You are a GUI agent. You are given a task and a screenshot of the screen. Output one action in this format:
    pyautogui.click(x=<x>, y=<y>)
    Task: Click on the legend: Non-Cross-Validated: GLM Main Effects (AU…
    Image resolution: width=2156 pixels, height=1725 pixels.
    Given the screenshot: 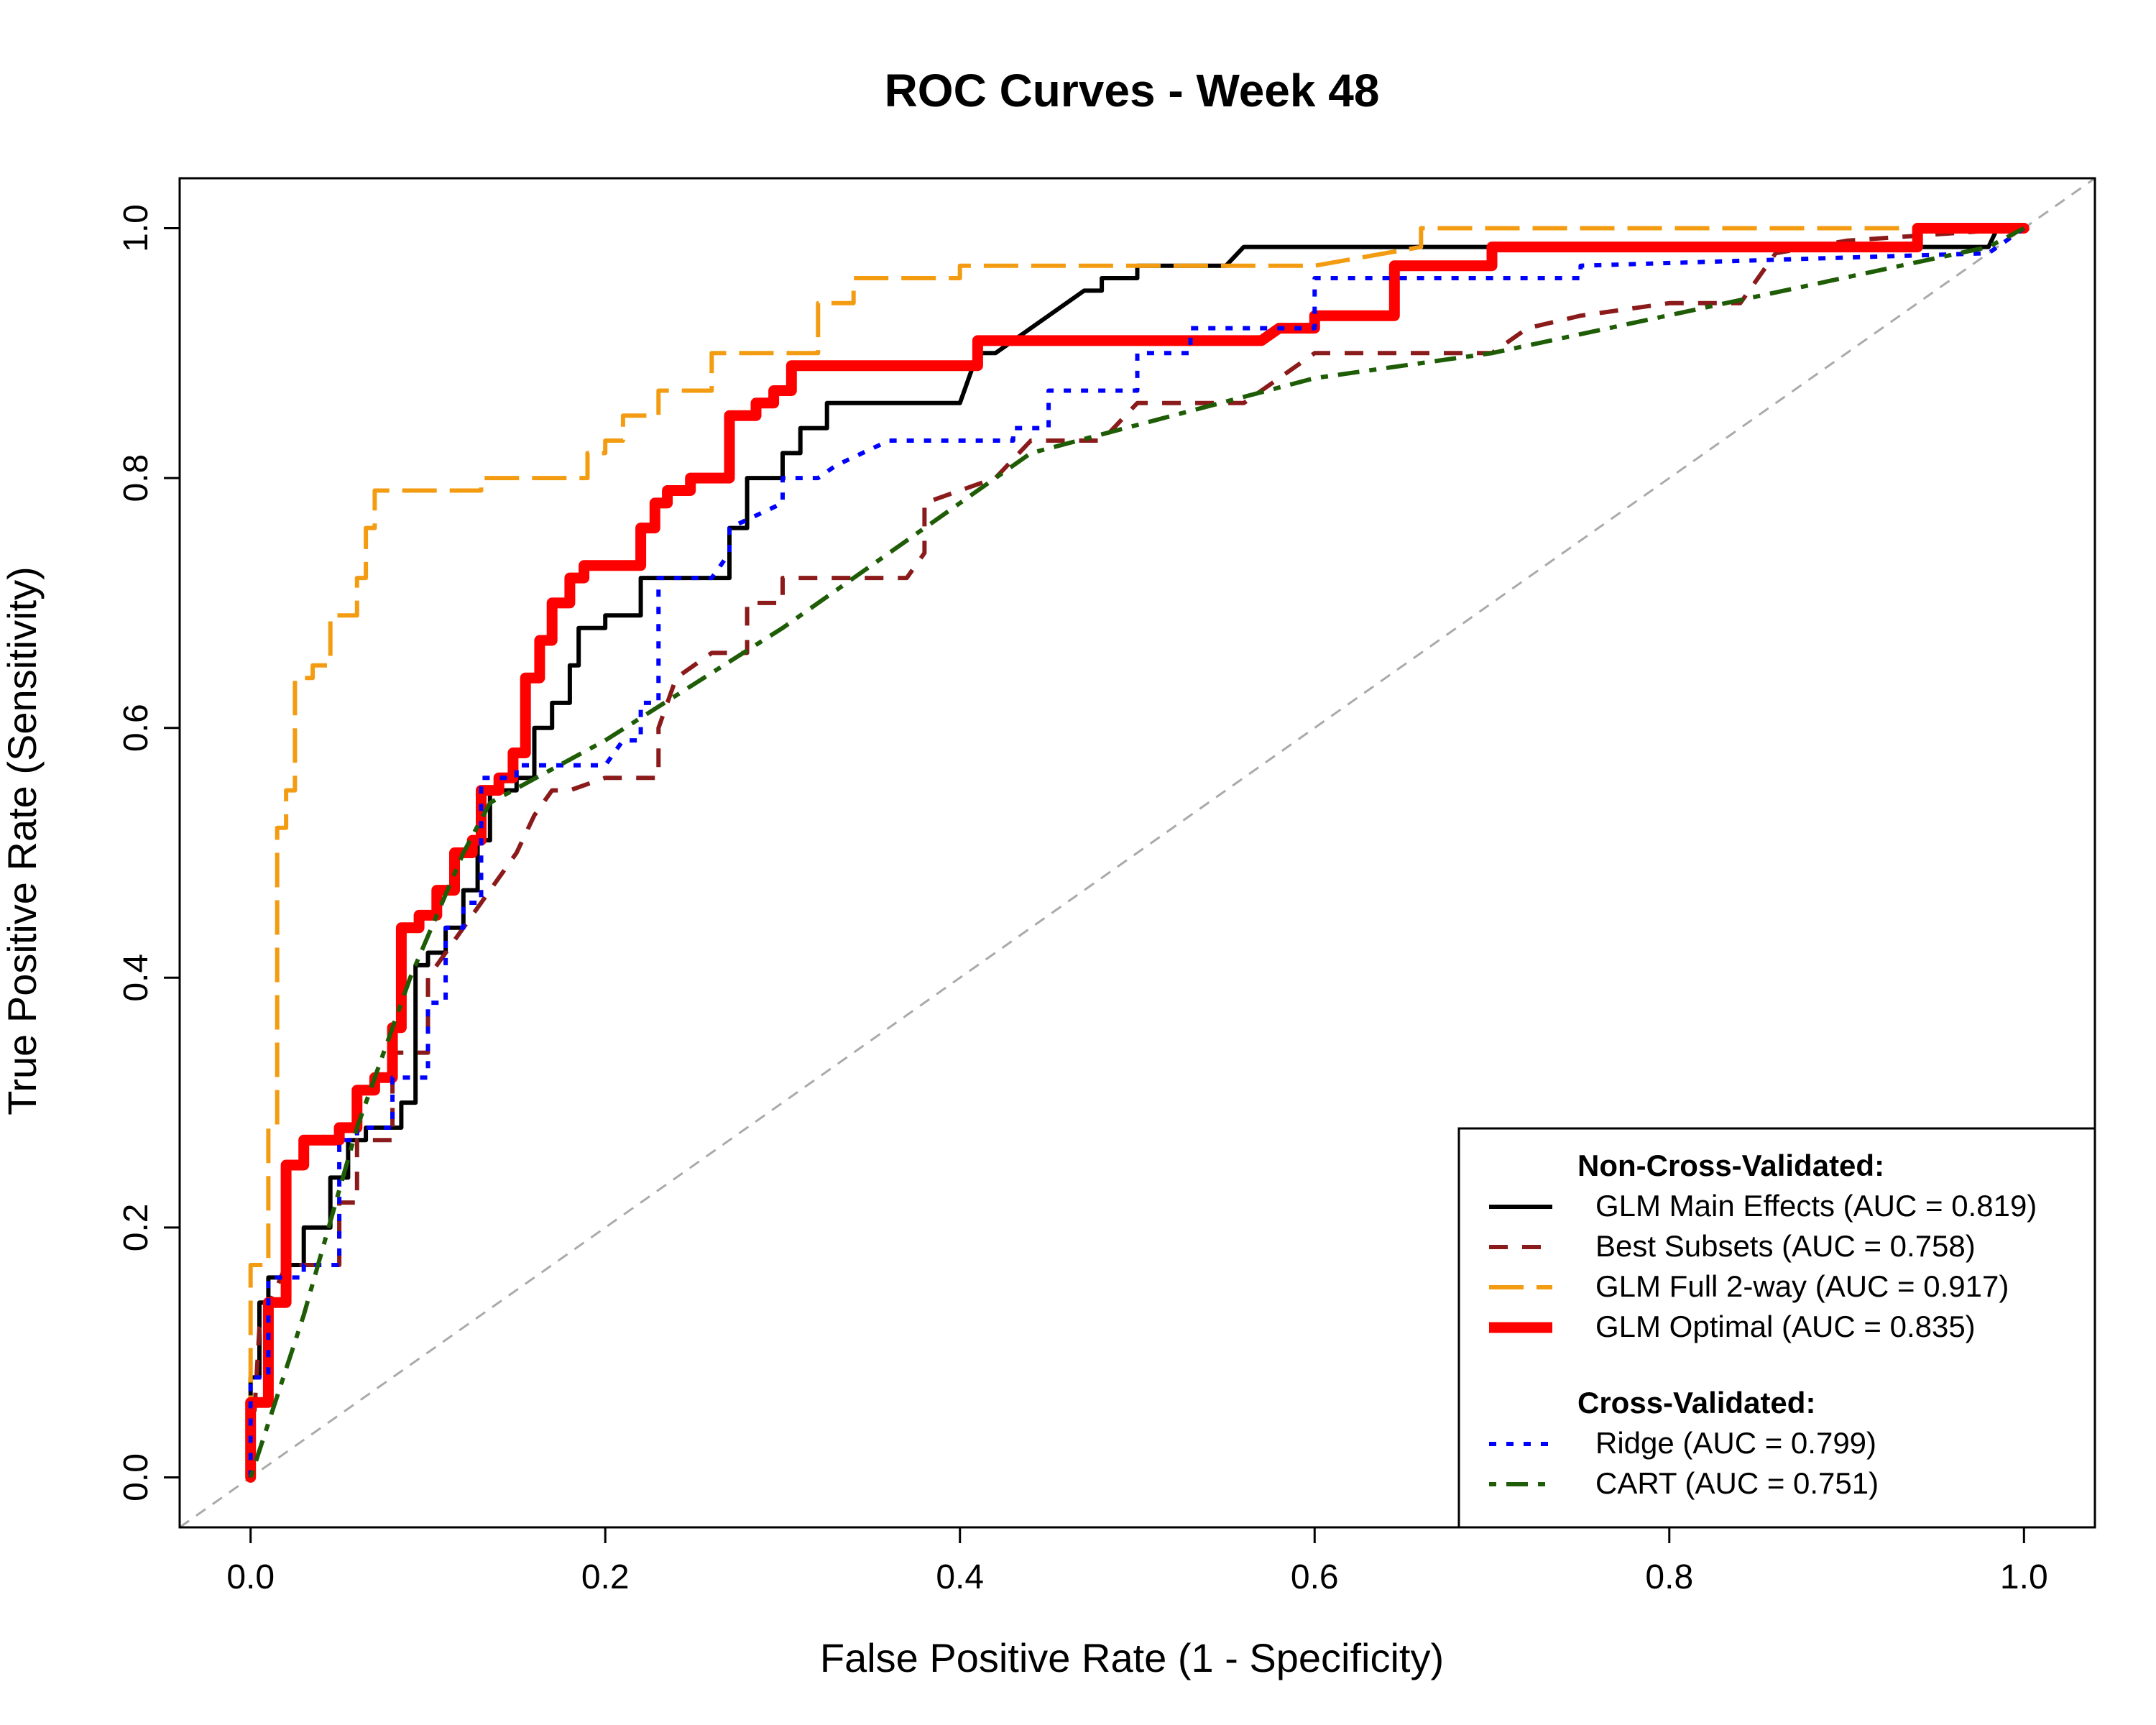 What is the action you would take?
    pyautogui.click(x=1777, y=1328)
    